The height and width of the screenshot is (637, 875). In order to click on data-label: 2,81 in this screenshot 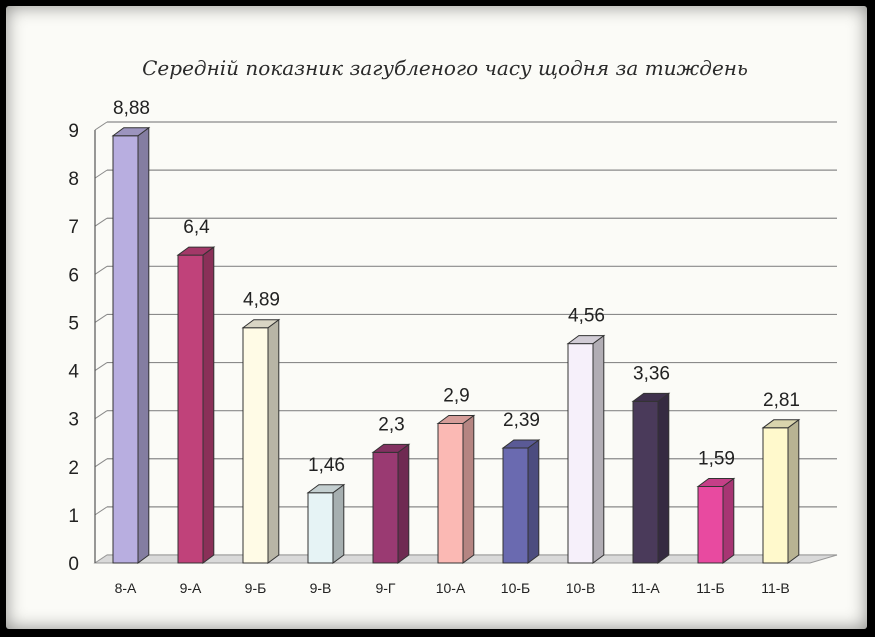, I will do `click(781, 400)`.